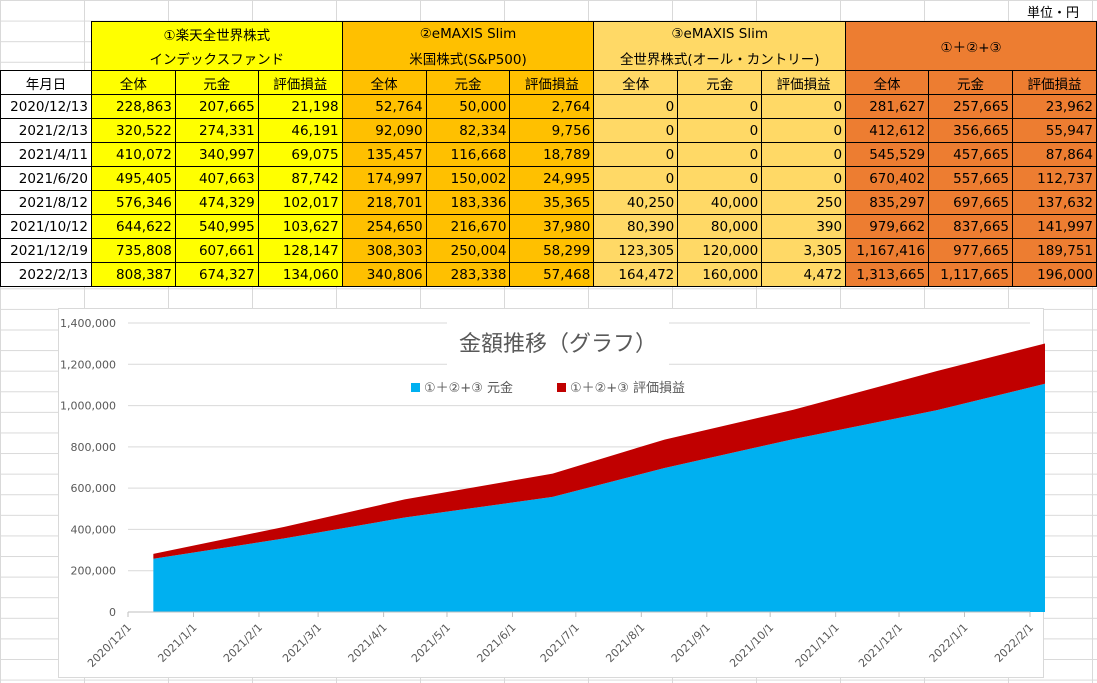 This screenshot has width=1097, height=683. What do you see at coordinates (970, 178) in the screenshot?
I see `value-cell: 557,665` at bounding box center [970, 178].